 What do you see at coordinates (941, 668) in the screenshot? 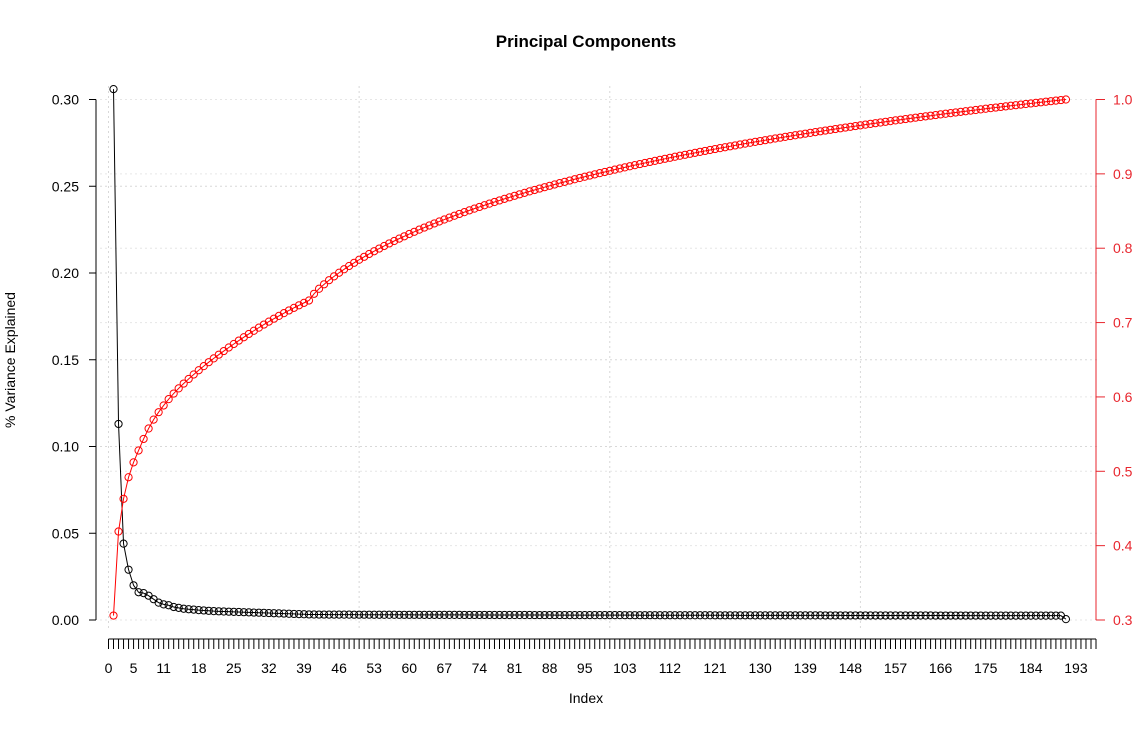
I see `x-tick-label: 166` at bounding box center [941, 668].